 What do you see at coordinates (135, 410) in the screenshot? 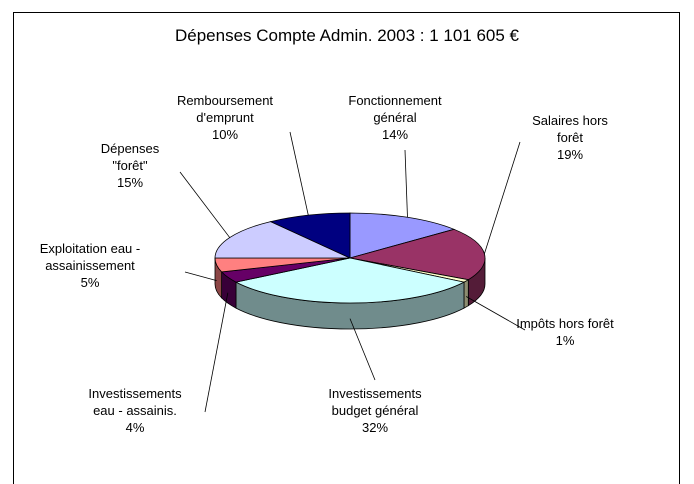
I see `slice-label: Investissements eau - assainis. 4%` at bounding box center [135, 410].